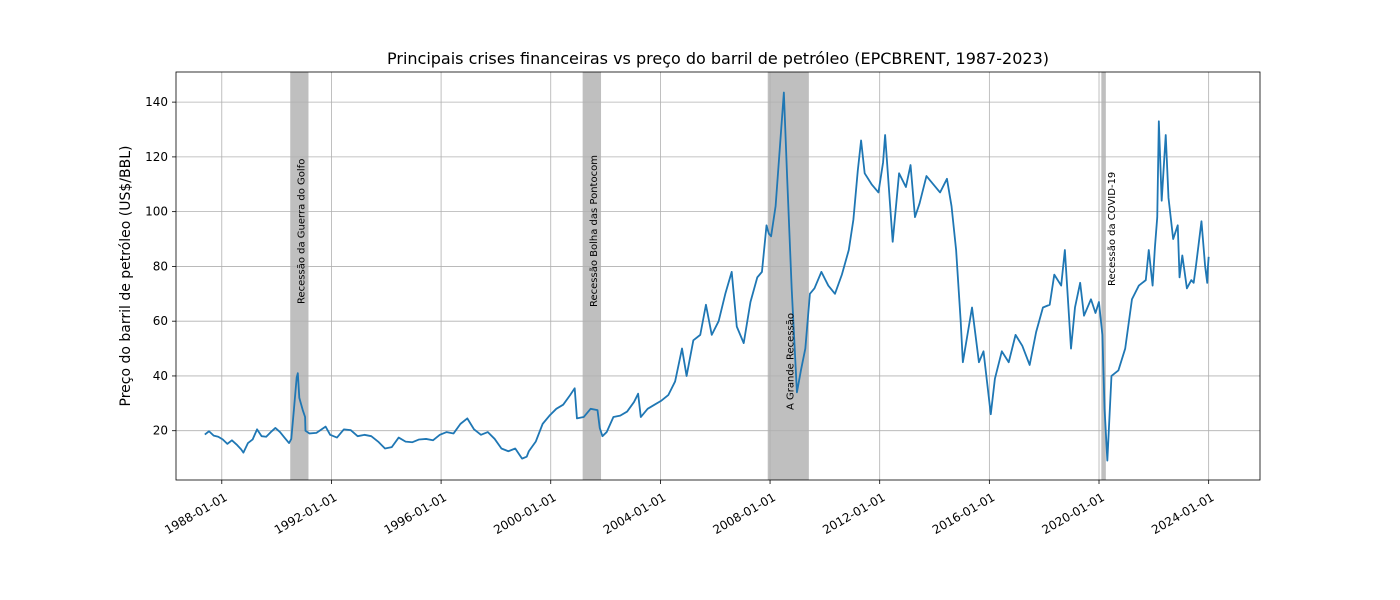  Describe the element at coordinates (524, 513) in the screenshot. I see `x-tick-label: 2000-01-01` at that location.